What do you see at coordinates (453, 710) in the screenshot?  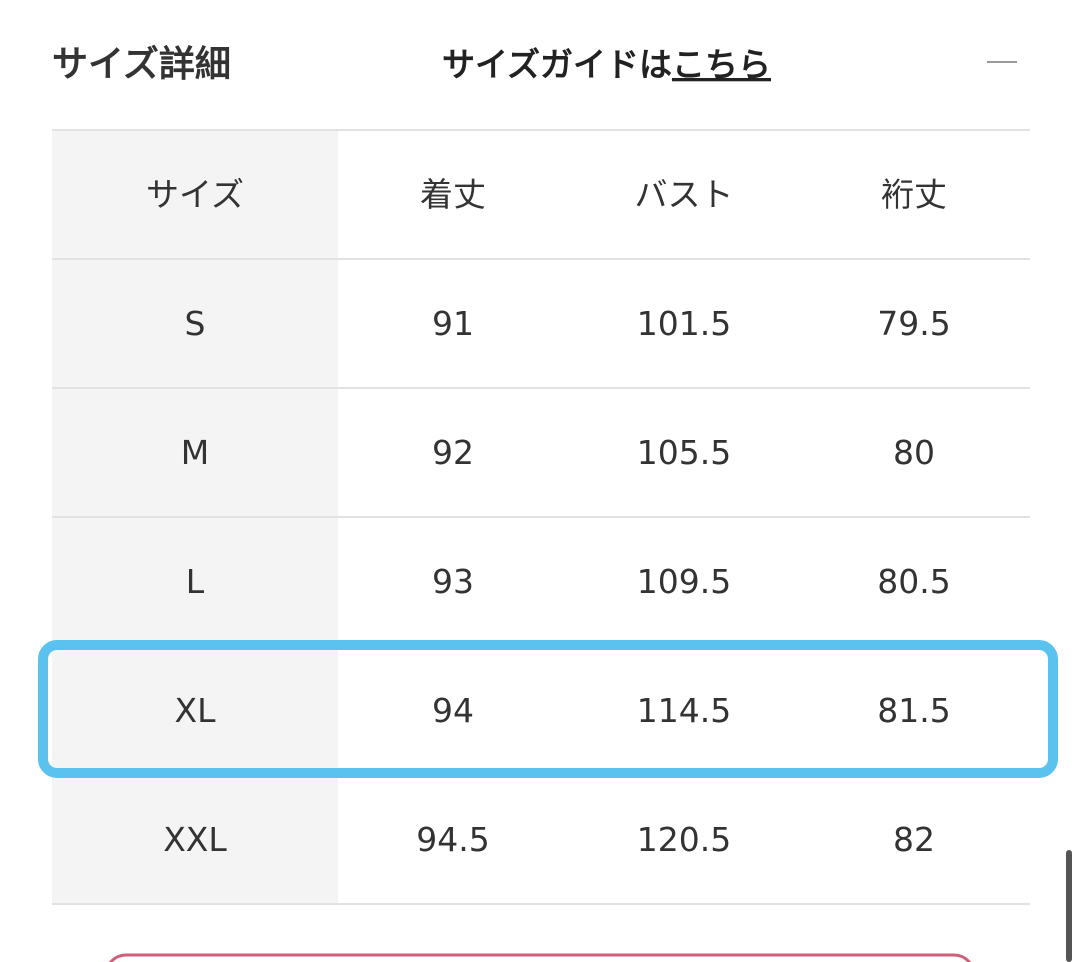 I see `measurement: 94` at bounding box center [453, 710].